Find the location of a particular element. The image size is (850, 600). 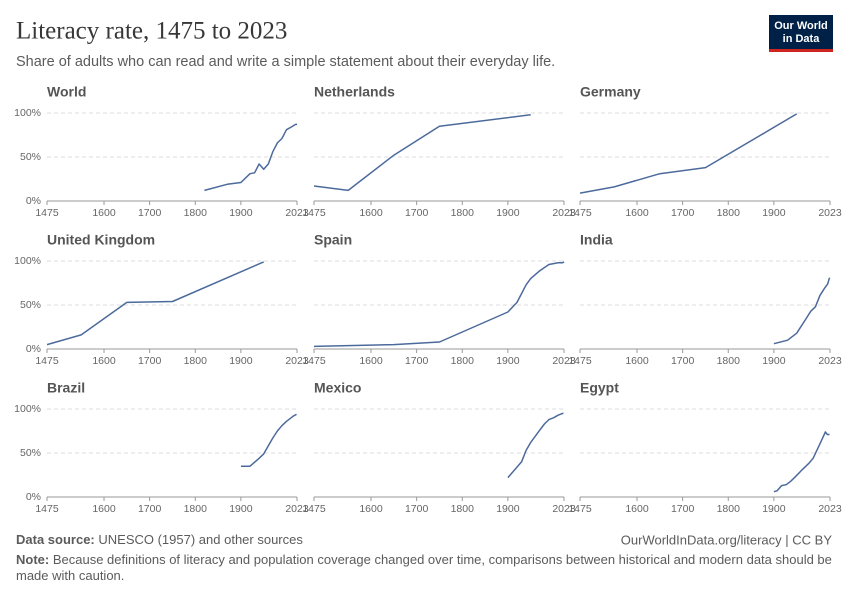

logo-bar is located at coordinates (801, 50).